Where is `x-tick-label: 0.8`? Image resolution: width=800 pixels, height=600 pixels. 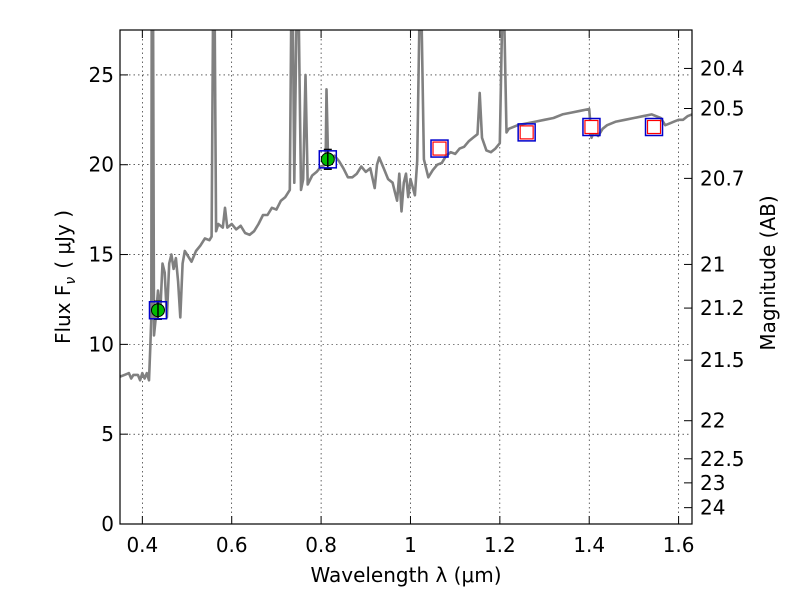
x-tick-label: 0.8 is located at coordinates (321, 545).